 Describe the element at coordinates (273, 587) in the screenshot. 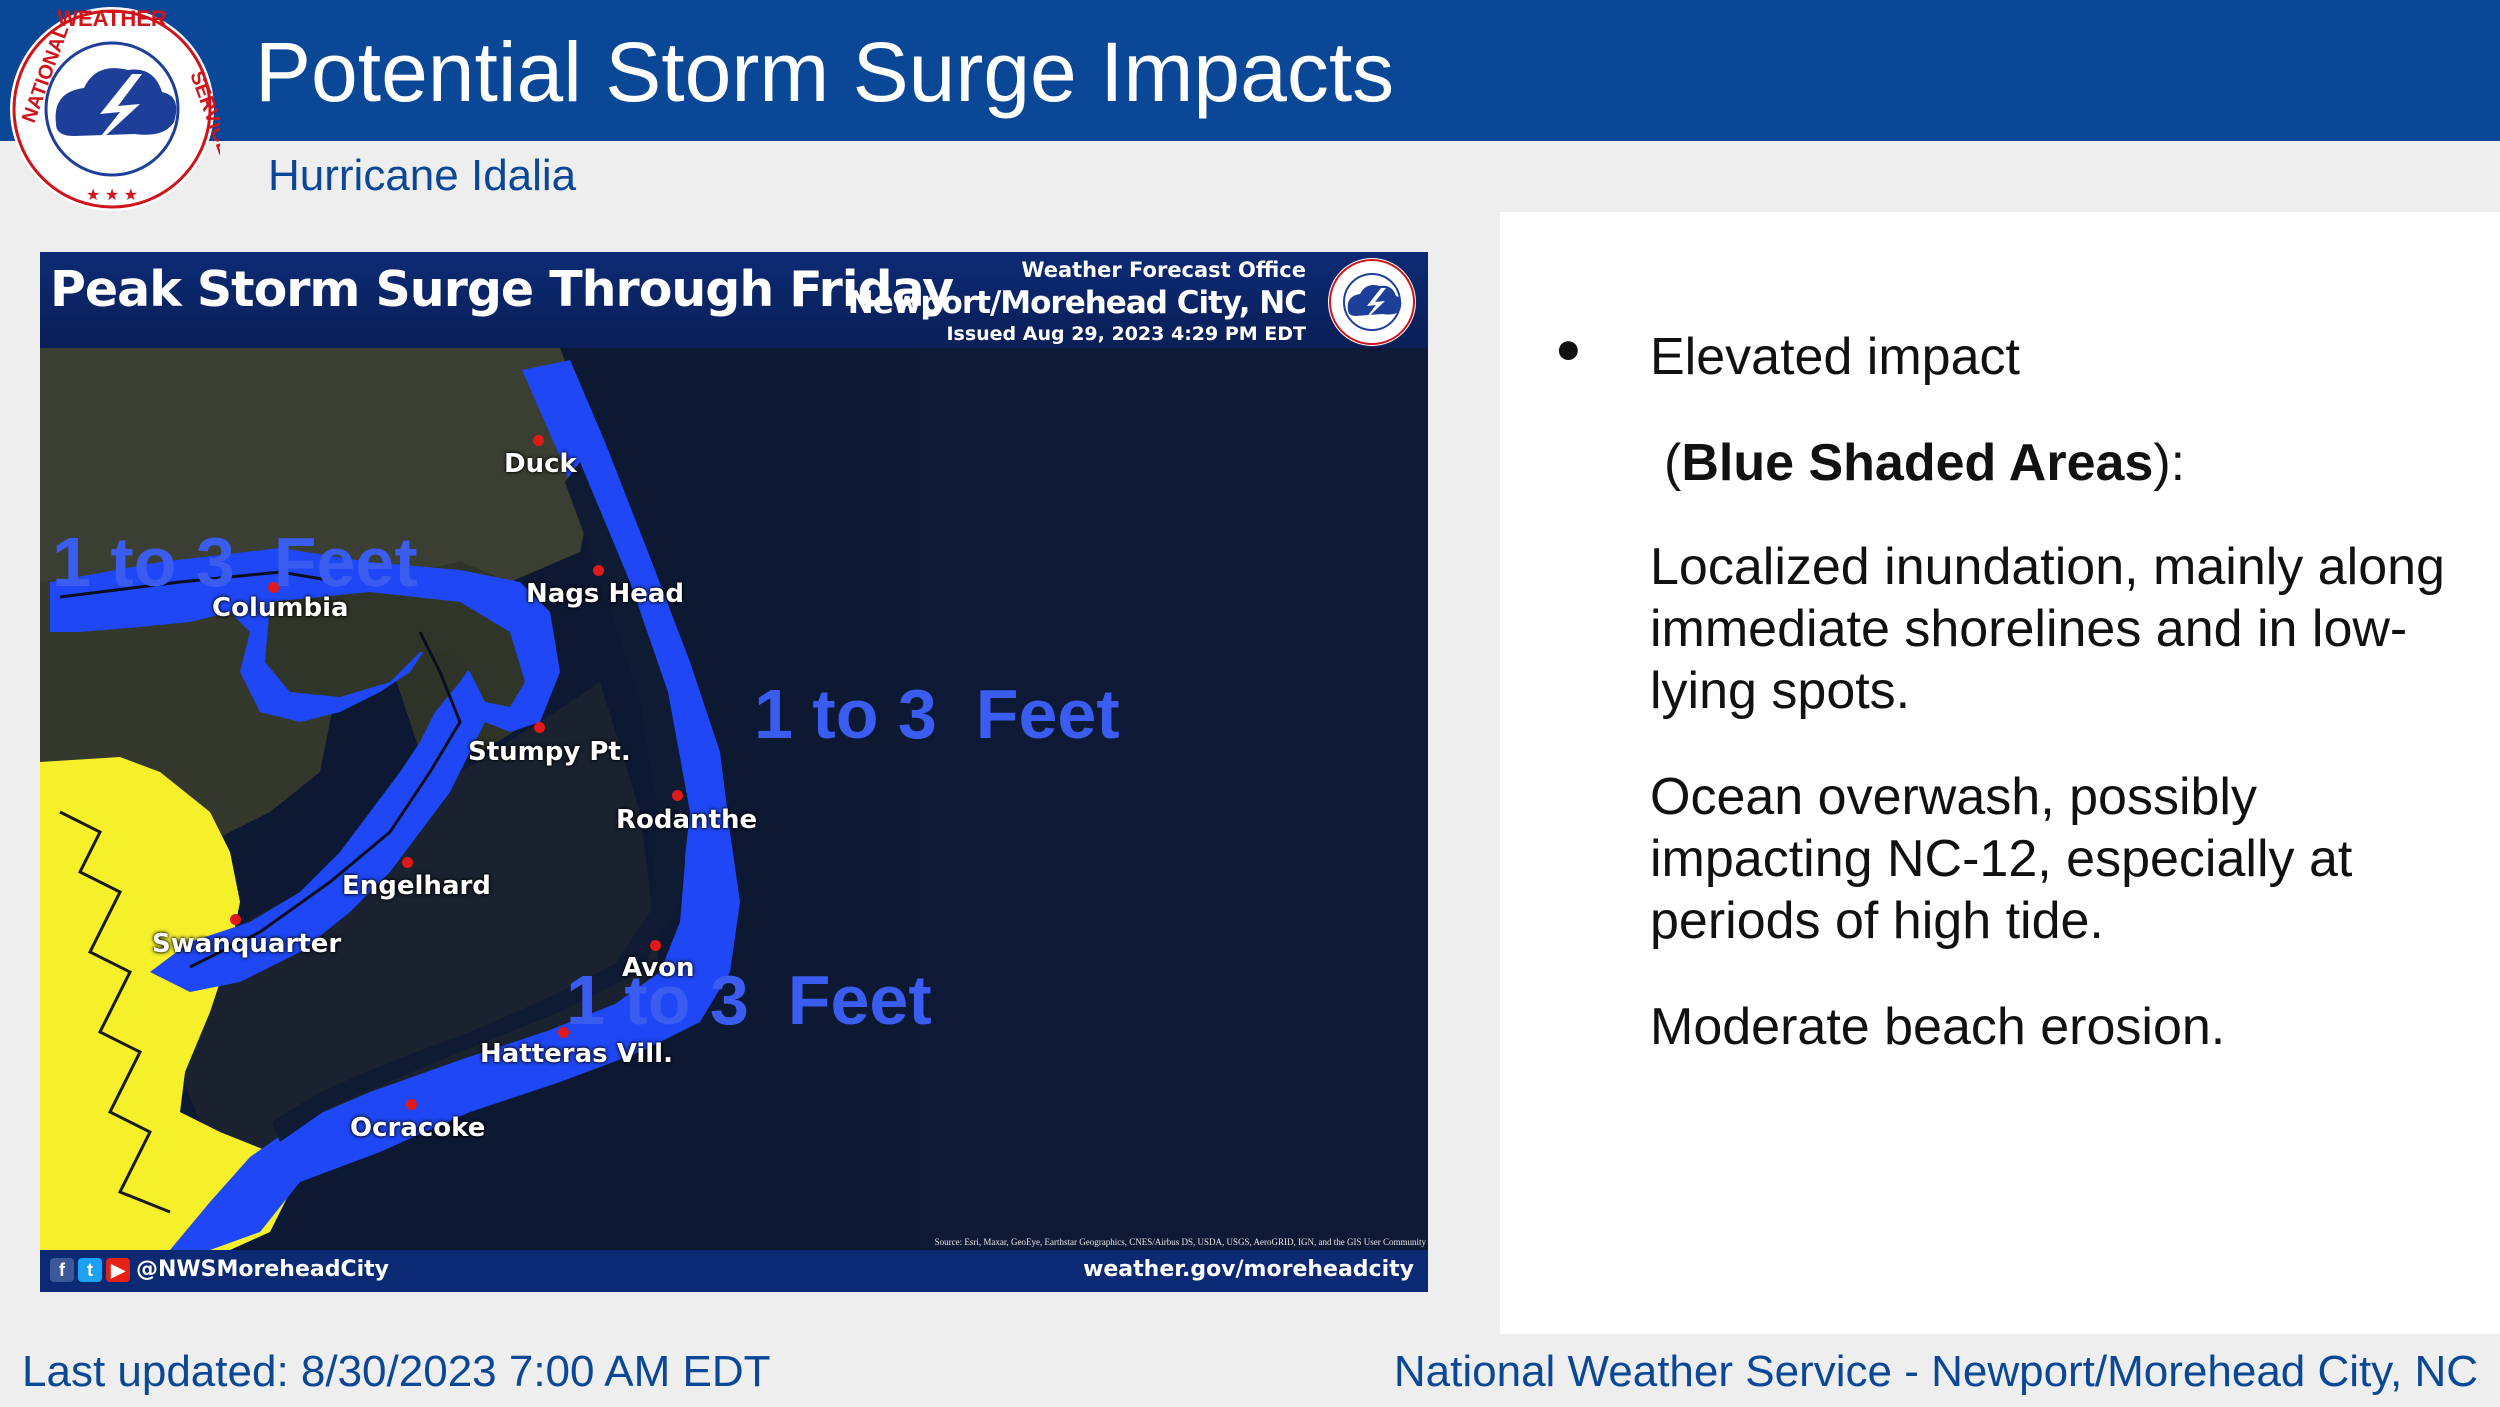

I see `city-dot-columbia` at that location.